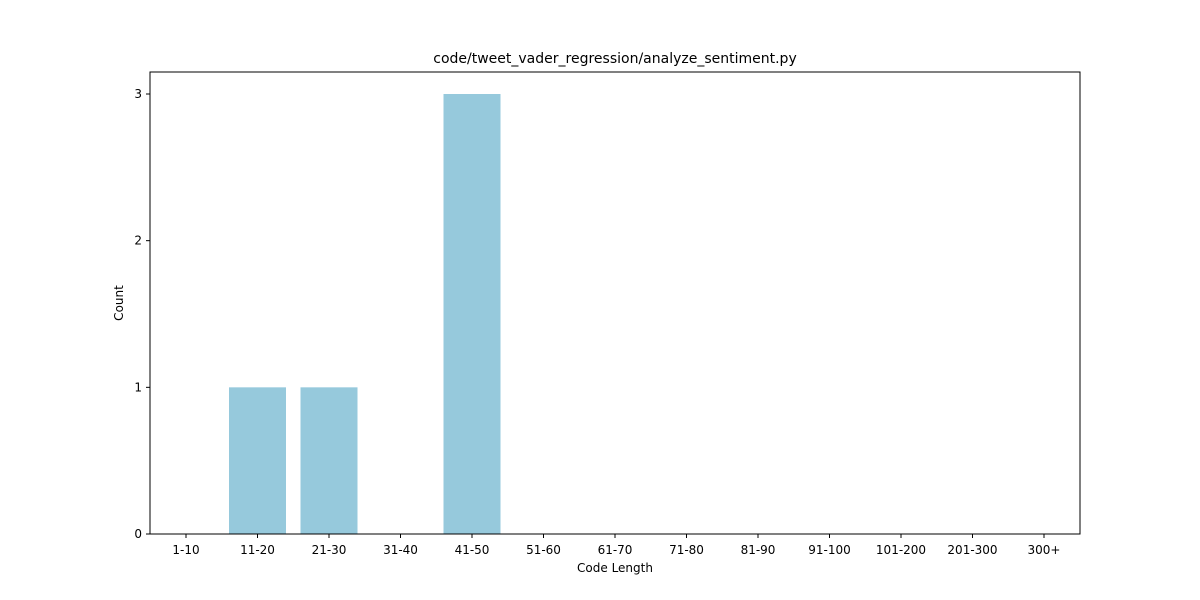 This screenshot has height=600, width=1200. I want to click on y-tick-label: 3, so click(138, 94).